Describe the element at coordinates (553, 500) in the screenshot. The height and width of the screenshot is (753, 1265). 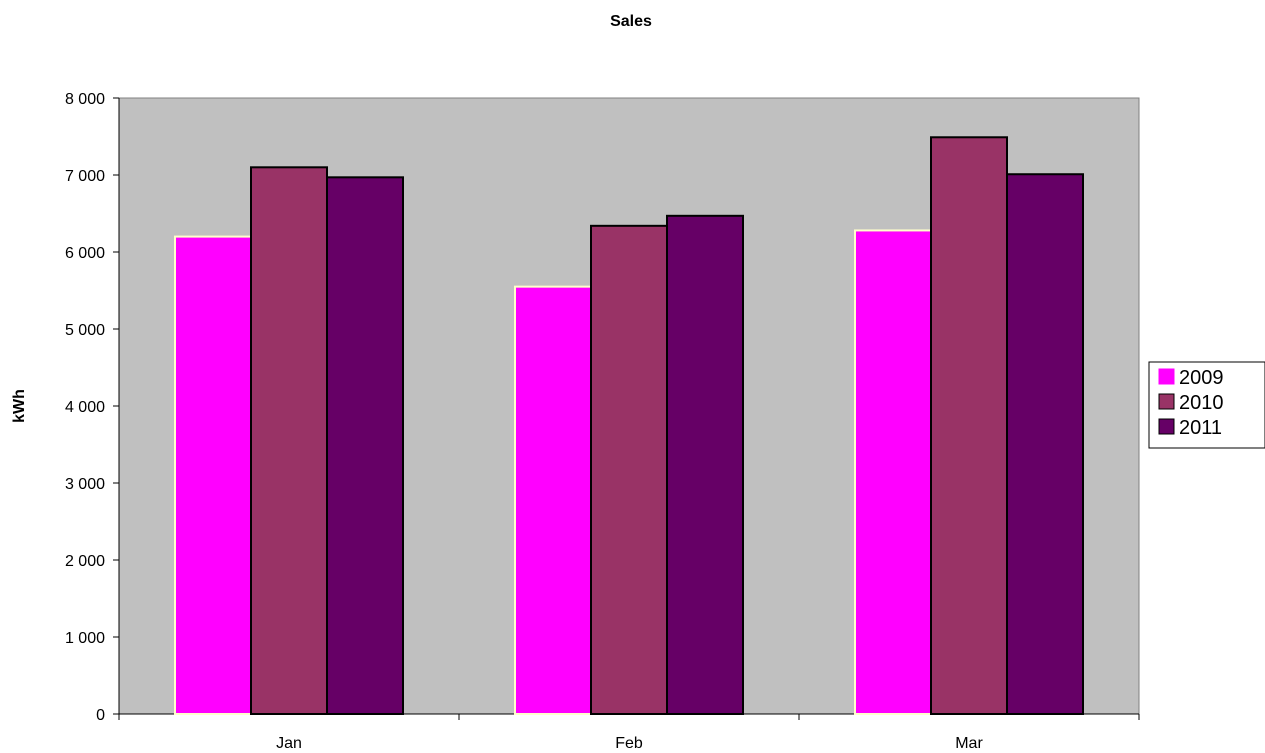
I see `bar-2009-feb` at that location.